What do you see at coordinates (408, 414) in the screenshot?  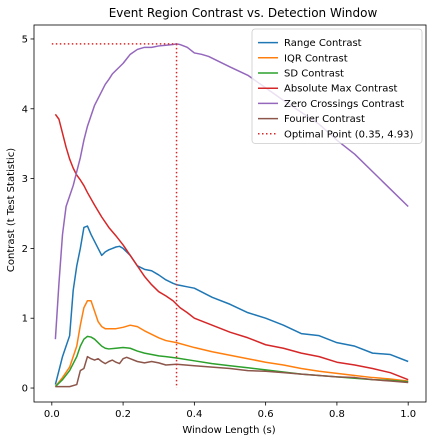 I see `x-tick-label: 1.0` at bounding box center [408, 414].